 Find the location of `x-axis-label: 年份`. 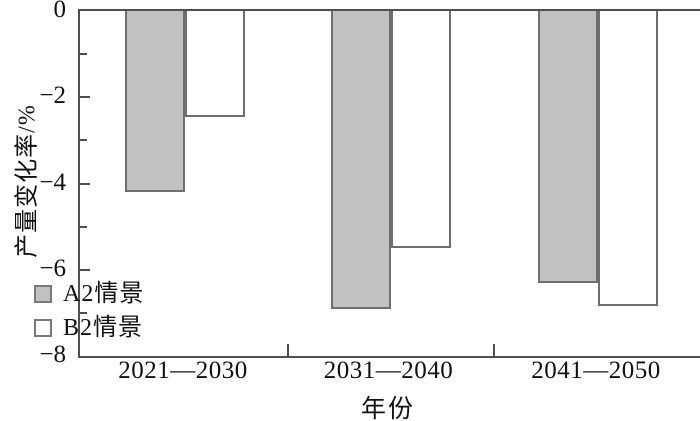

x-axis-label: 年份 is located at coordinates (388, 408).